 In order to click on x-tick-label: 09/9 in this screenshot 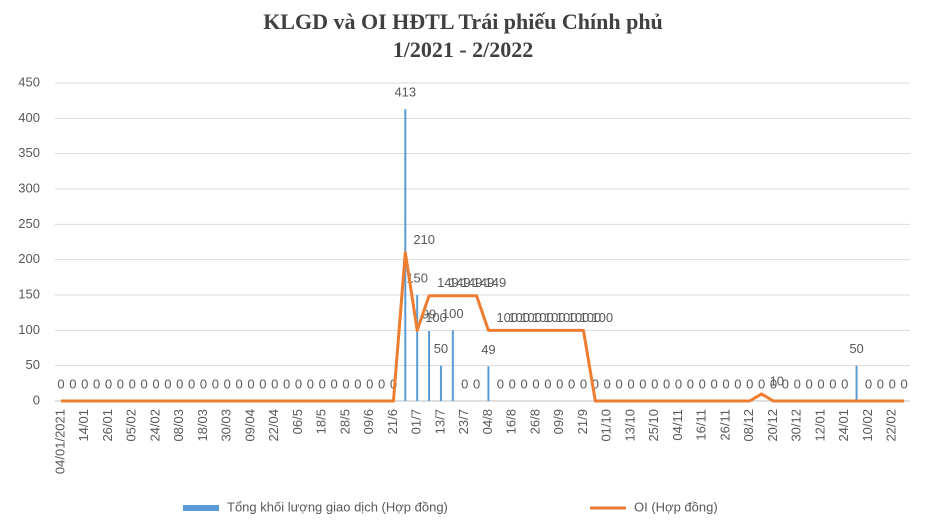, I will do `click(558, 421)`.